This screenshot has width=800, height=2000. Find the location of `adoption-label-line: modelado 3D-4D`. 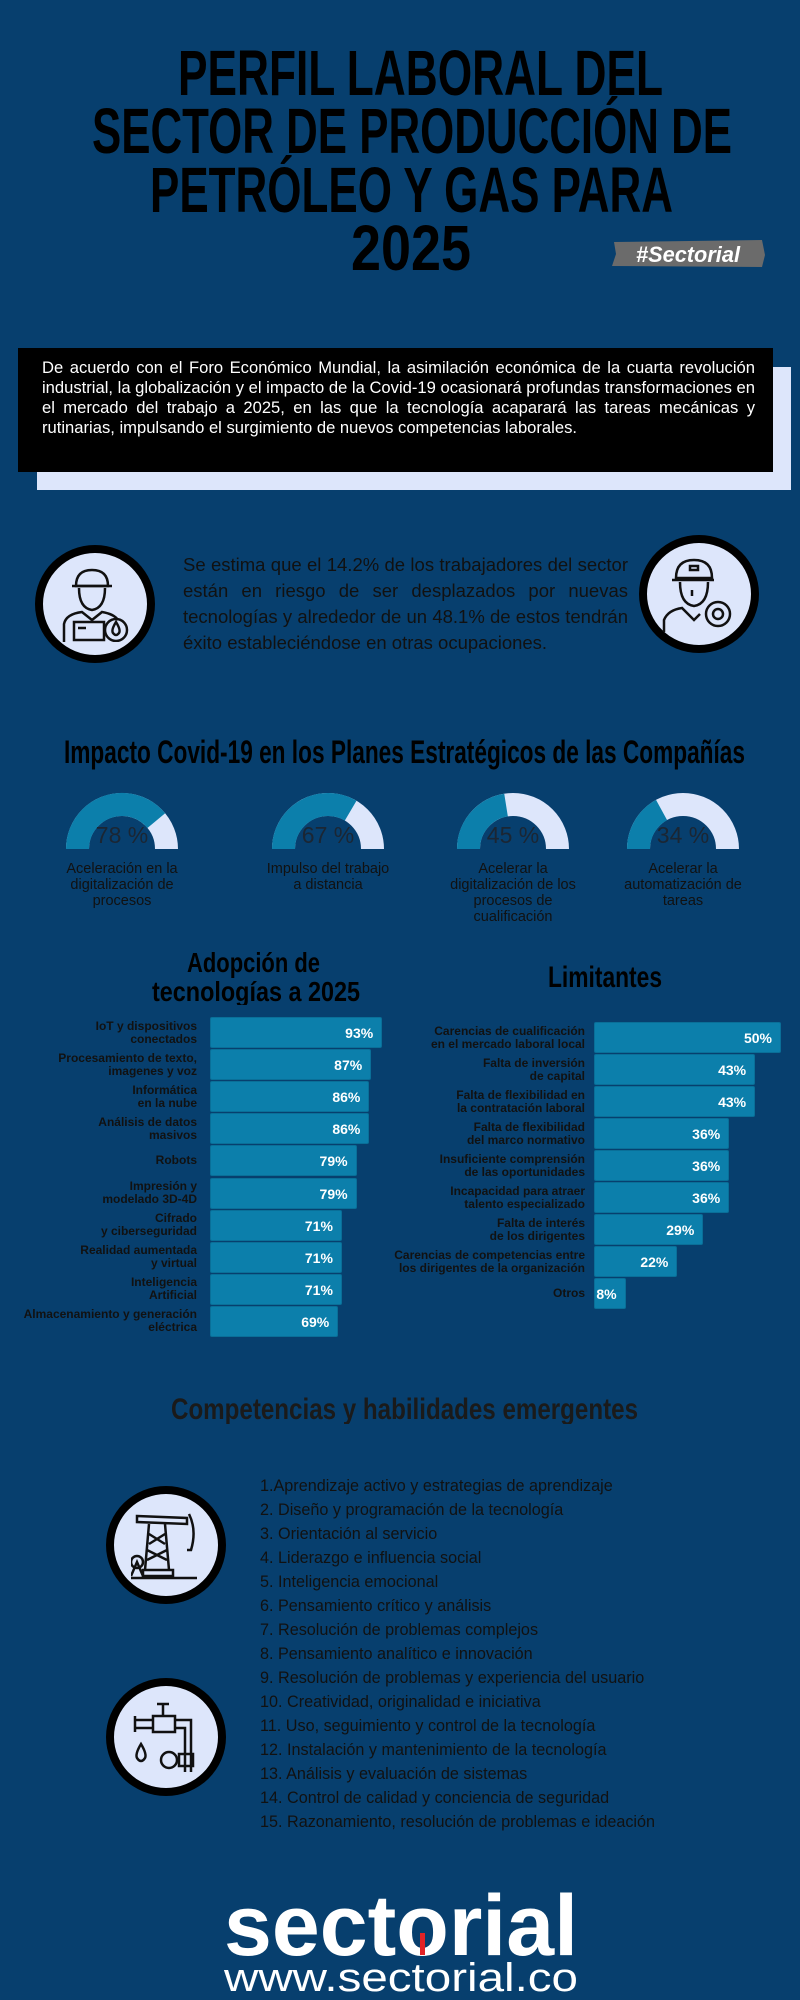

adoption-label-line: modelado 3D-4D is located at coordinates (149, 1199).